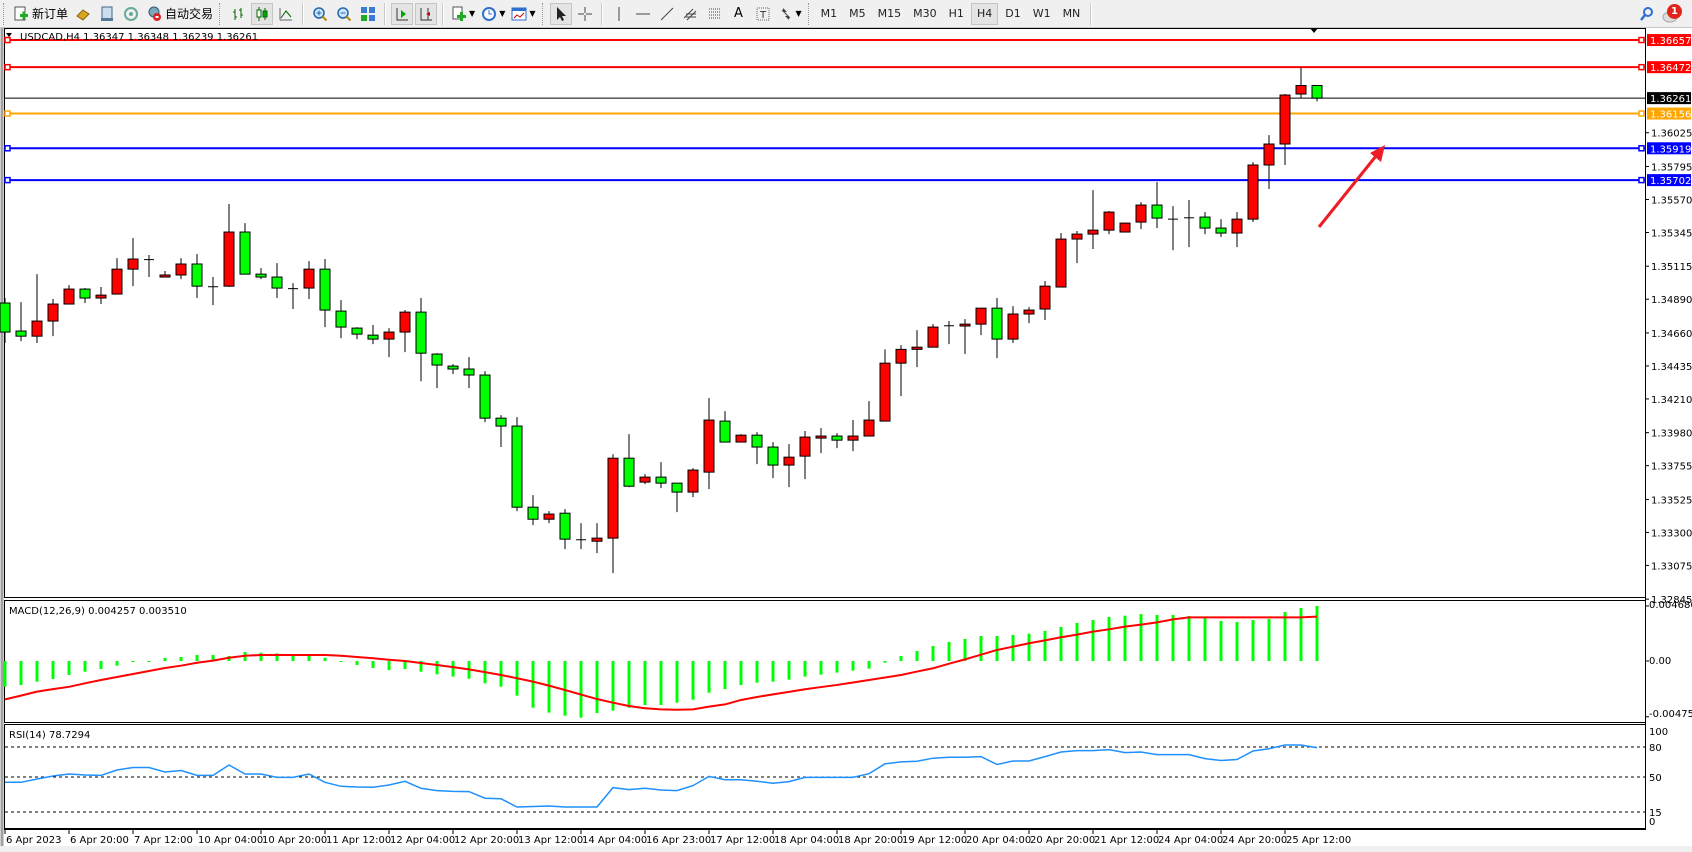 The width and height of the screenshot is (1692, 852). I want to click on crosshair-tool-button, so click(585, 14).